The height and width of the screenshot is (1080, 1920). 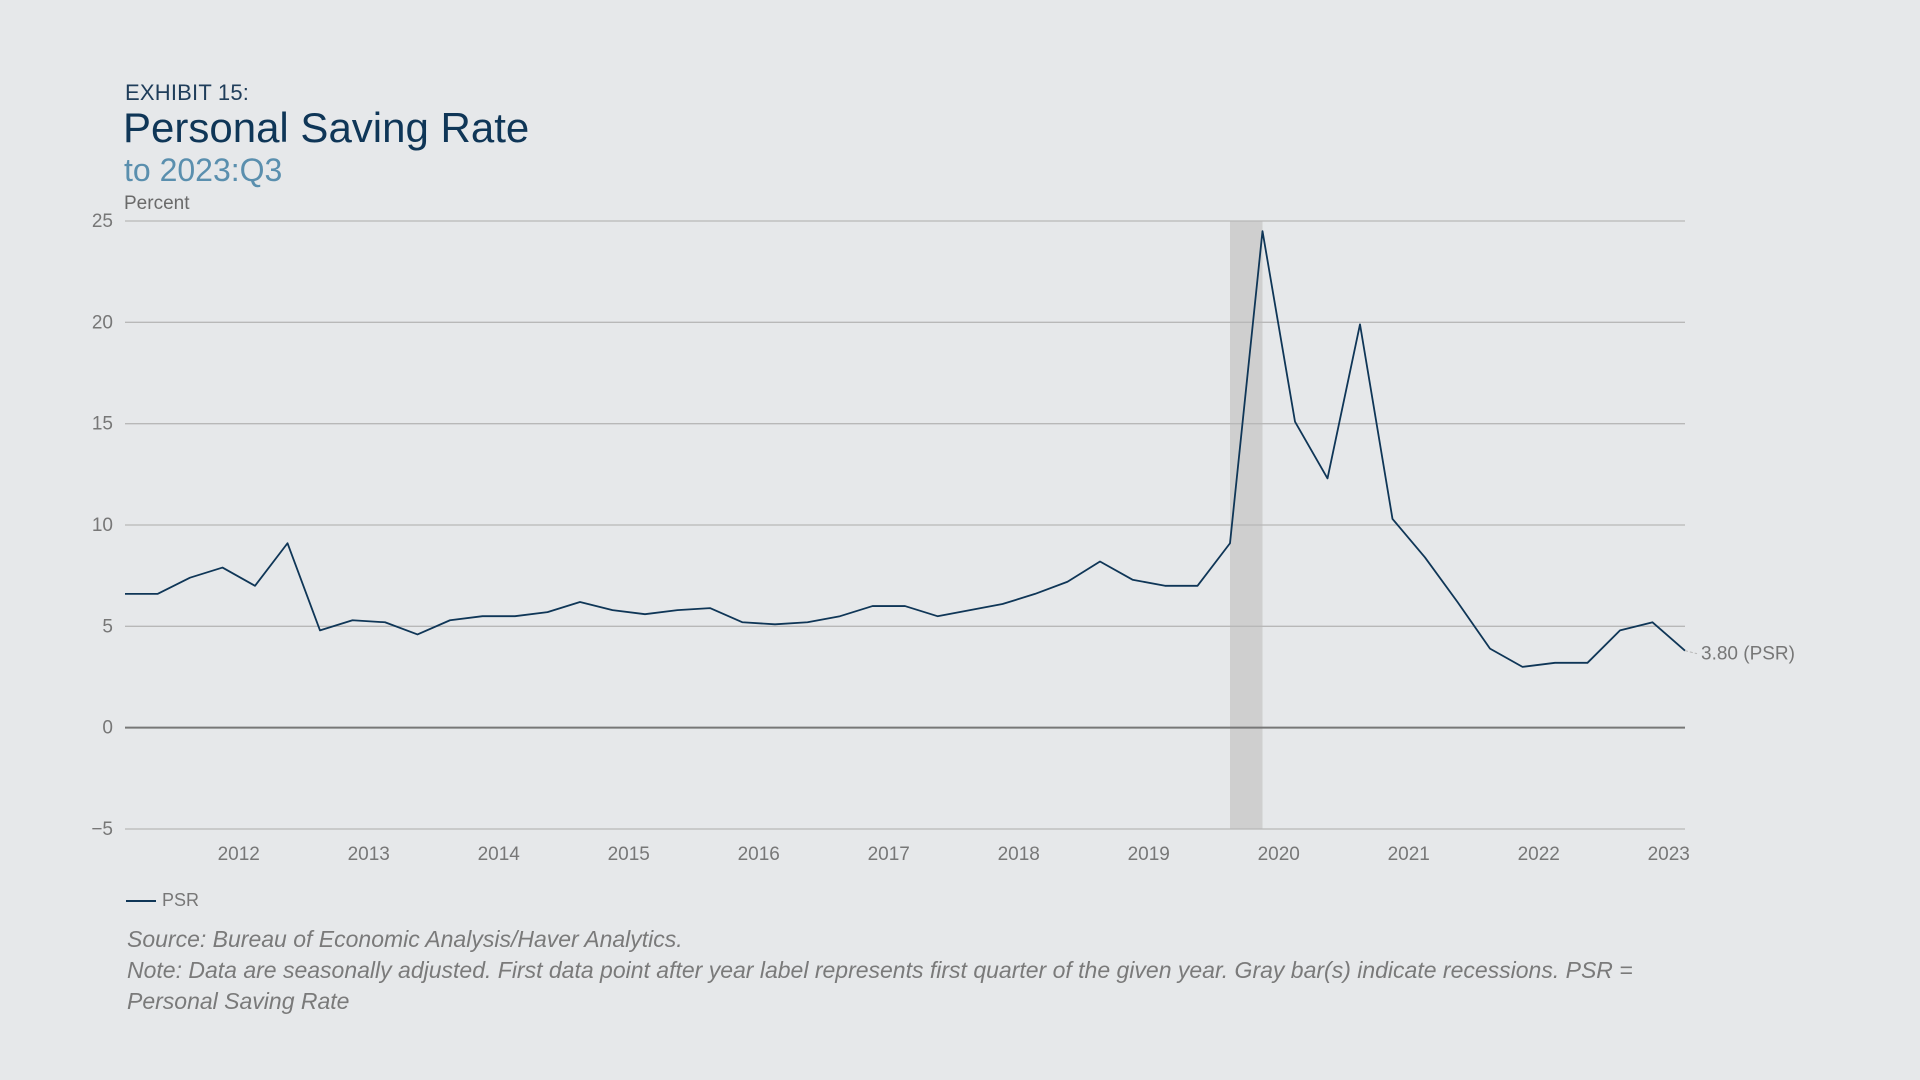 I want to click on x-tick-label: 2018, so click(x=1019, y=854).